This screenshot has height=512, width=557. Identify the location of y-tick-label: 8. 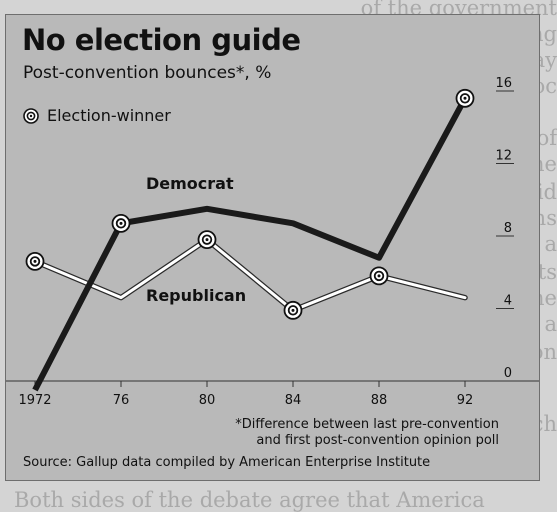
(508, 228).